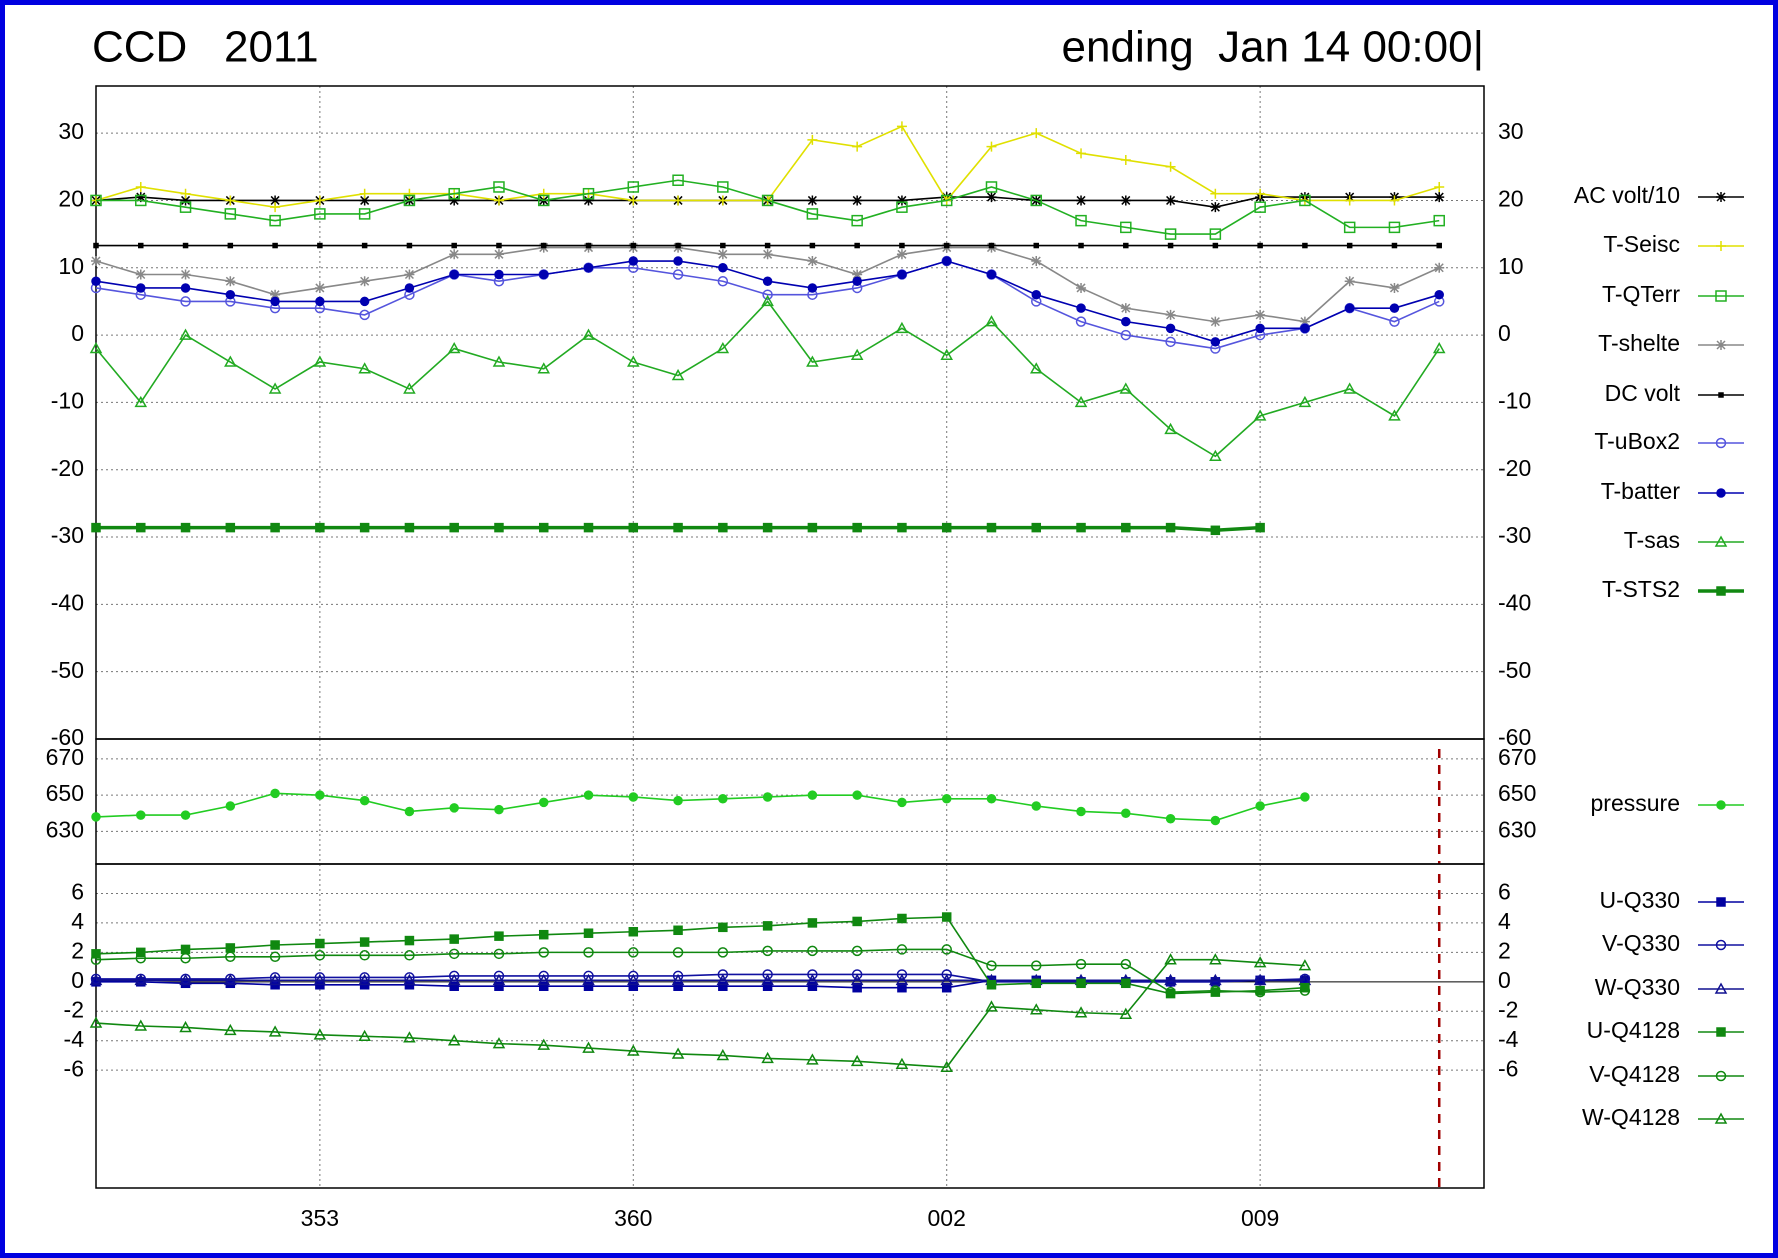 This screenshot has height=1258, width=1778. I want to click on y-tick-label: 630, so click(1517, 829).